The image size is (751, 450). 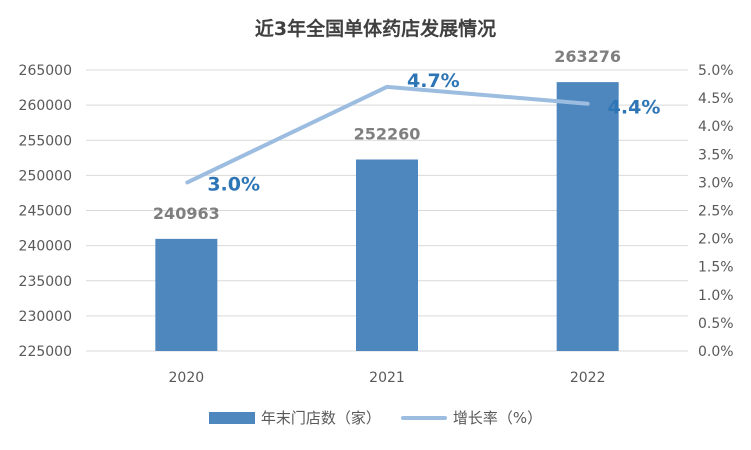 I want to click on y-right-tick-label: 3.5%, so click(x=716, y=155).